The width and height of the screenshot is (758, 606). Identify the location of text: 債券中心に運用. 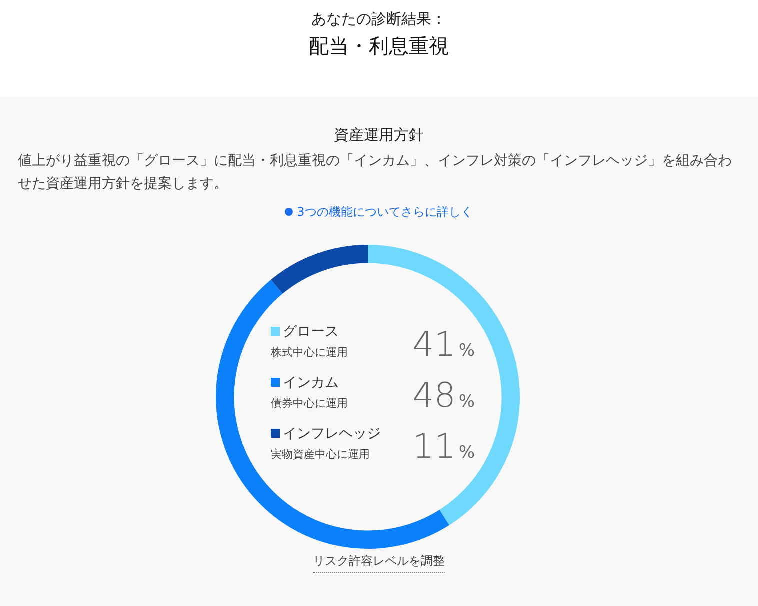
(309, 403).